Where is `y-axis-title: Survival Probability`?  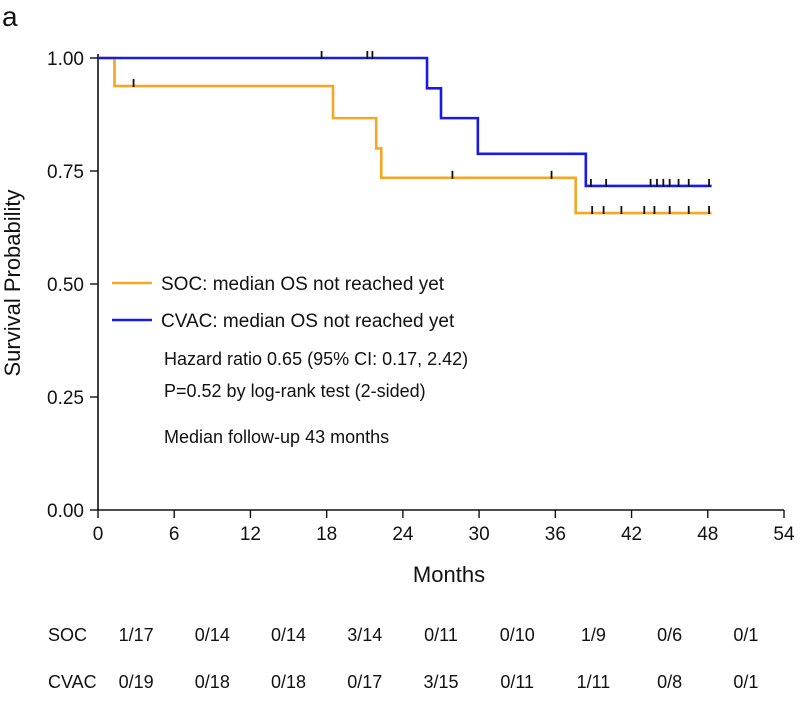 y-axis-title: Survival Probability is located at coordinates (12, 282).